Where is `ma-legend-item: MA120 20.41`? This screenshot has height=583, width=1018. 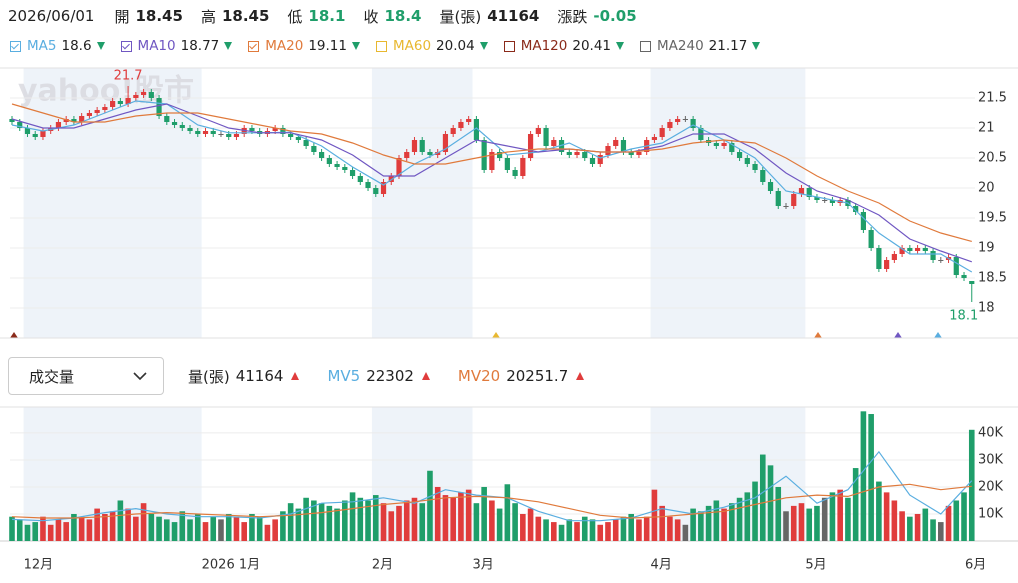
ma-legend-item: MA120 20.41 is located at coordinates (564, 46).